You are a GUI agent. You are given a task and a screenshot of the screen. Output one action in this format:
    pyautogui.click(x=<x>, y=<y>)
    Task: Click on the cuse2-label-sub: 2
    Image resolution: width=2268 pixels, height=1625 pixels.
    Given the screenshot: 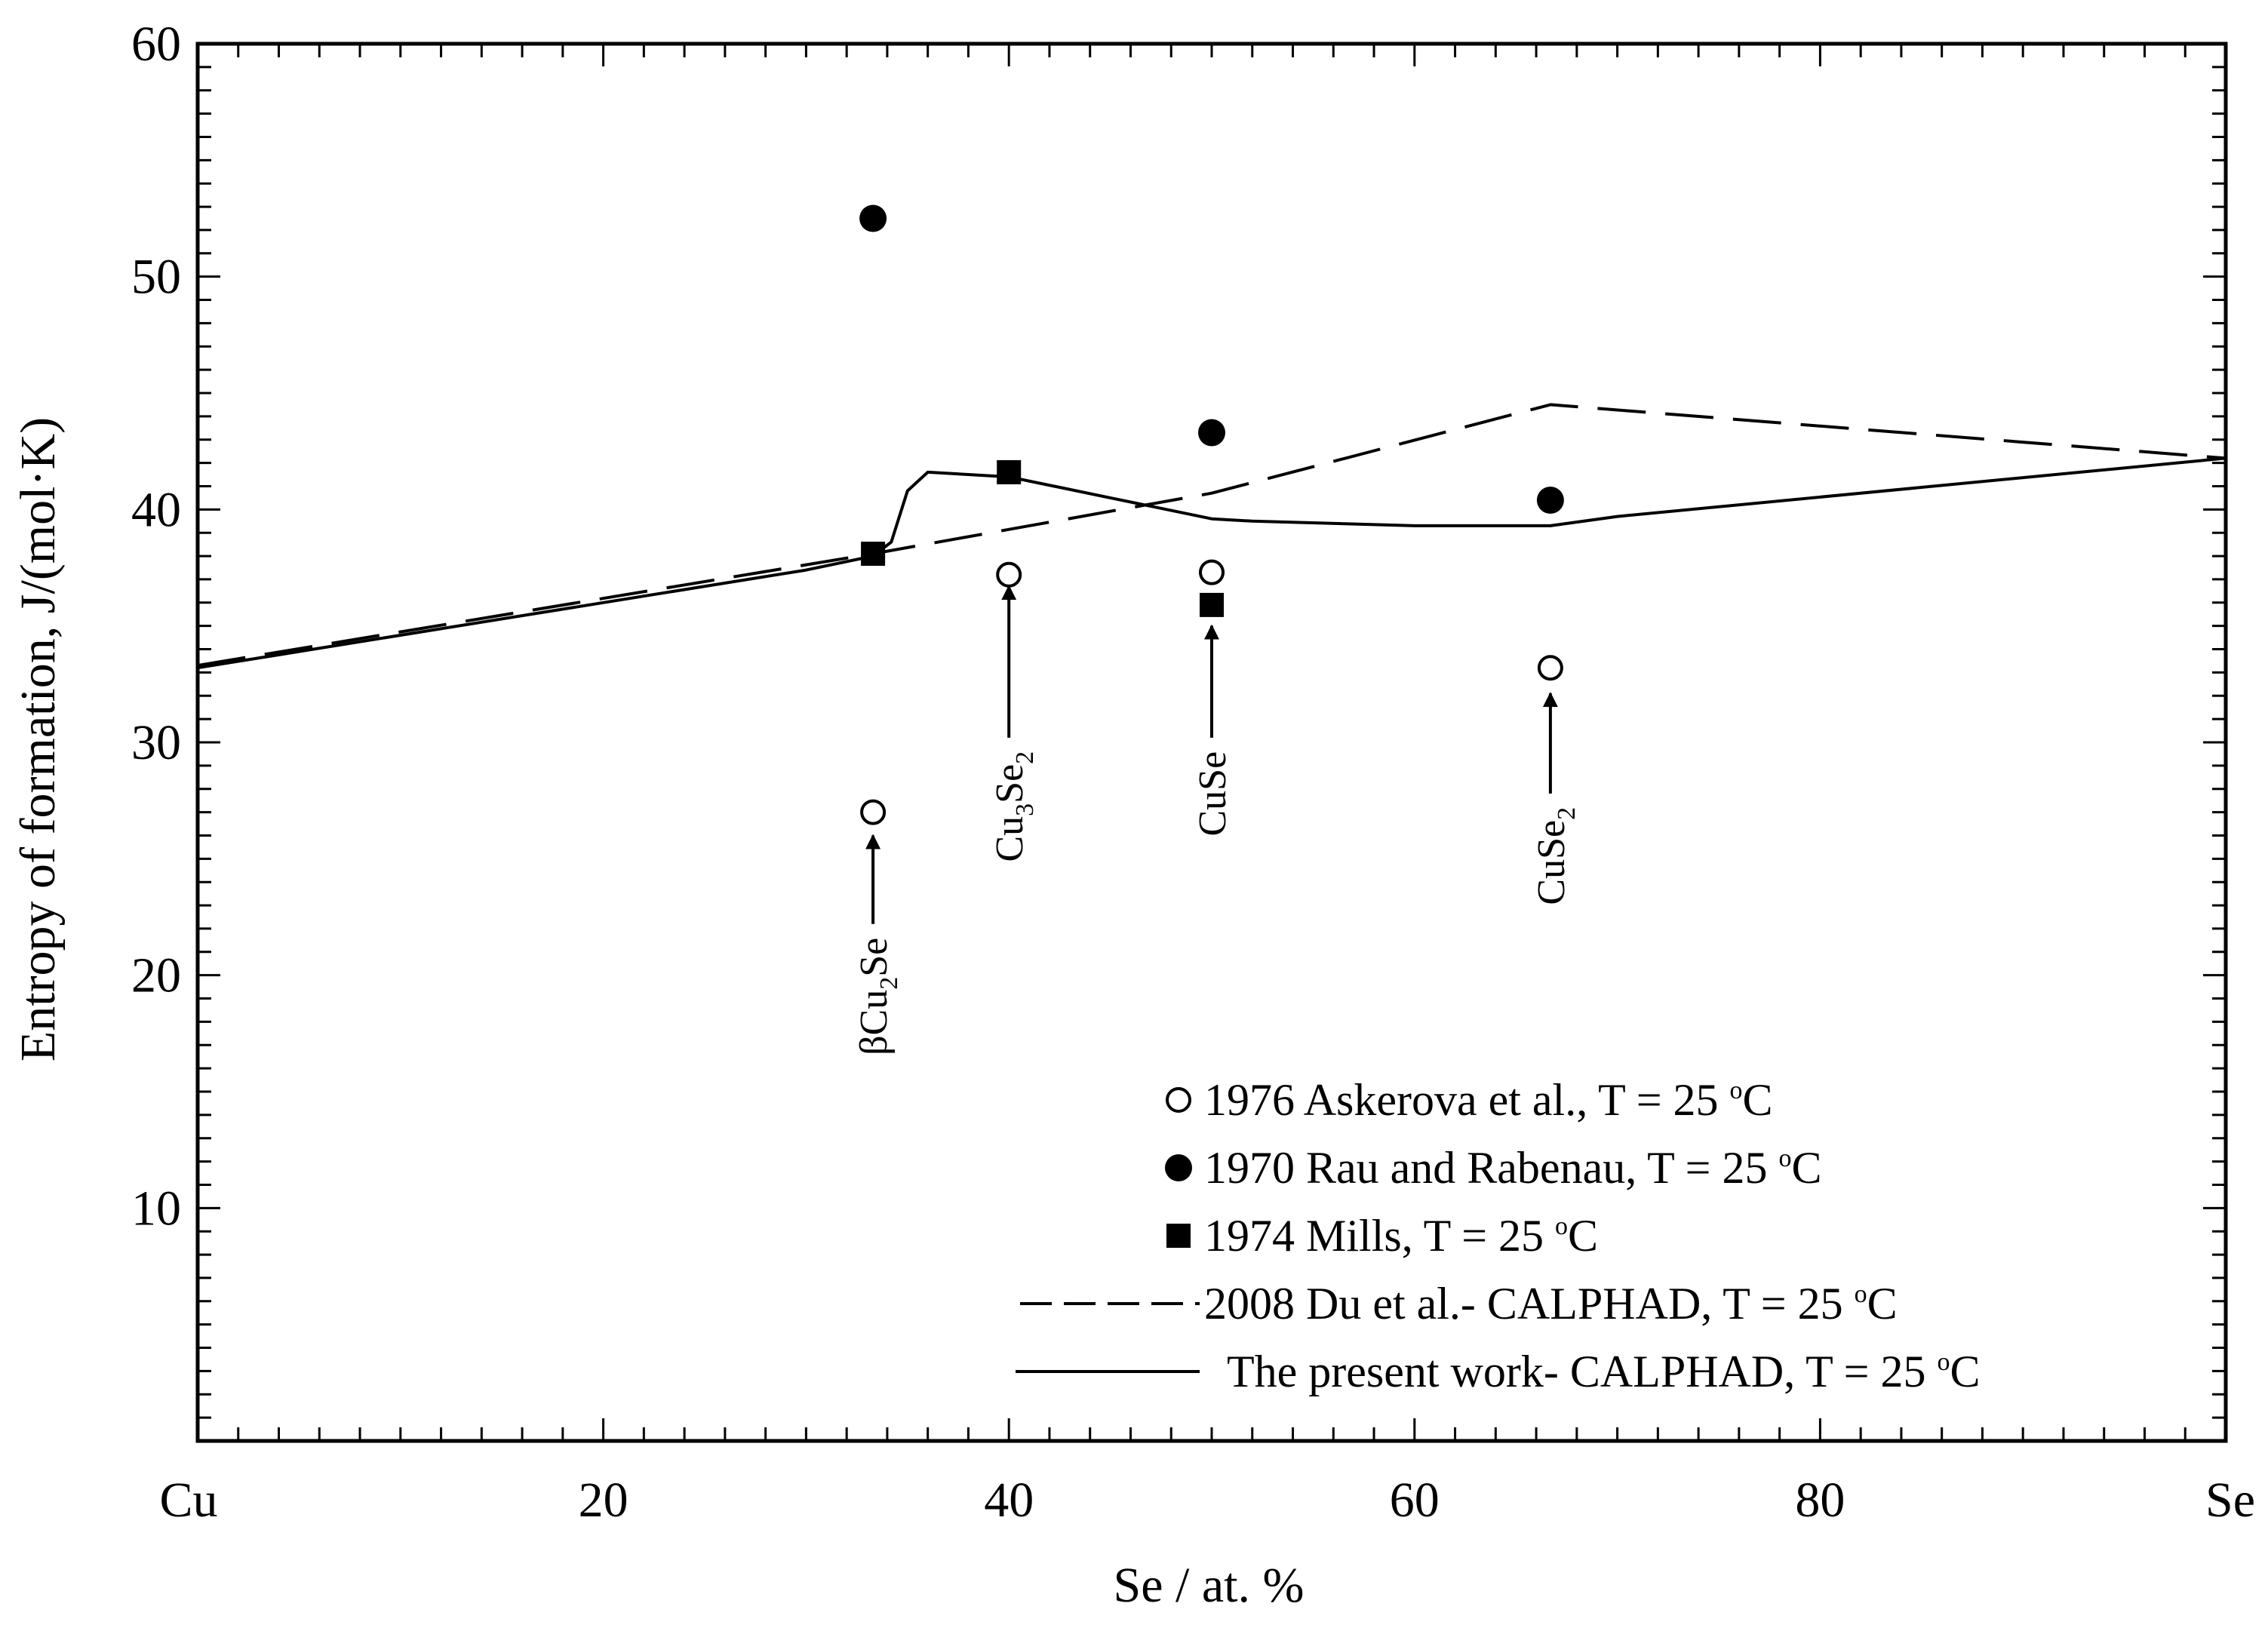 What is the action you would take?
    pyautogui.click(x=1567, y=813)
    